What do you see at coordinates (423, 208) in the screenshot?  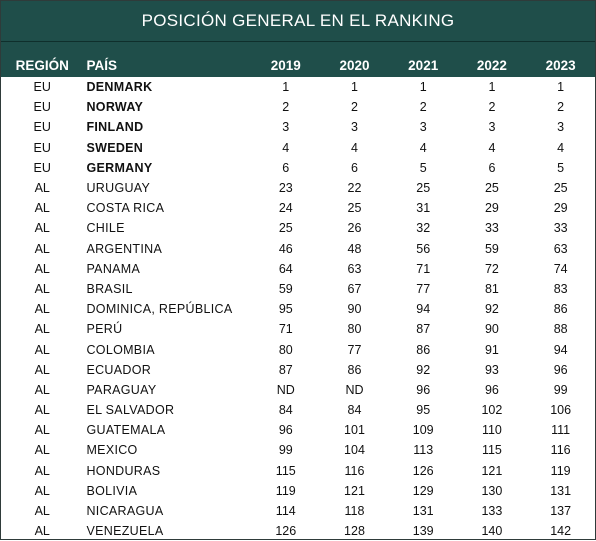 I see `cell-rank-2021: 31` at bounding box center [423, 208].